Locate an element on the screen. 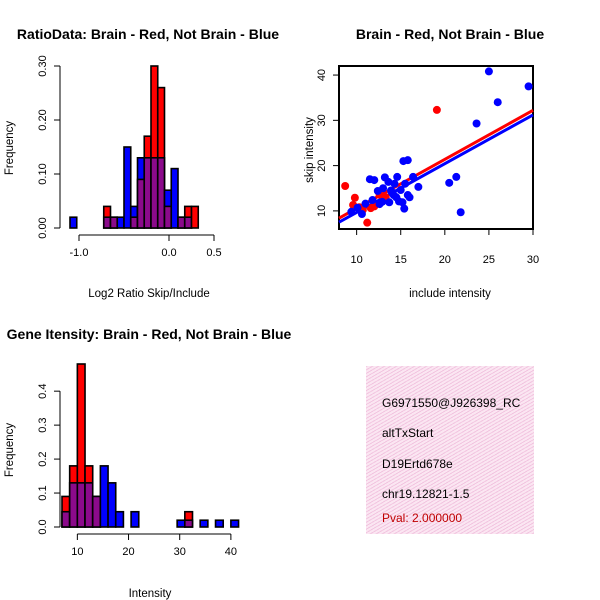 The image size is (600, 600). scatter-x-tick-label-0: 10 is located at coordinates (357, 260).